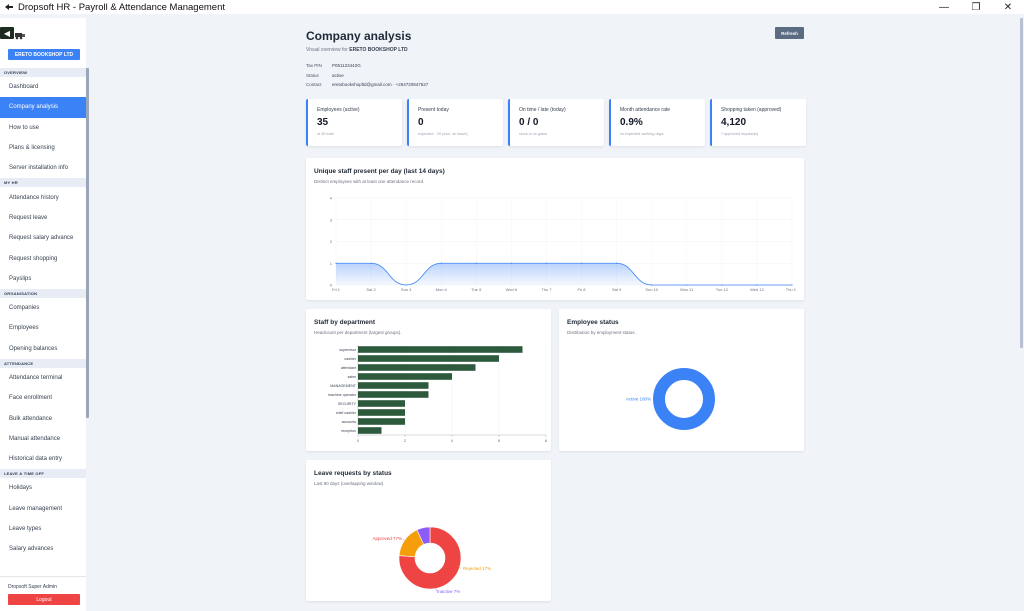 The image size is (1024, 611). I want to click on sidebar-item-face-enrollment: Face enrollment, so click(31, 398).